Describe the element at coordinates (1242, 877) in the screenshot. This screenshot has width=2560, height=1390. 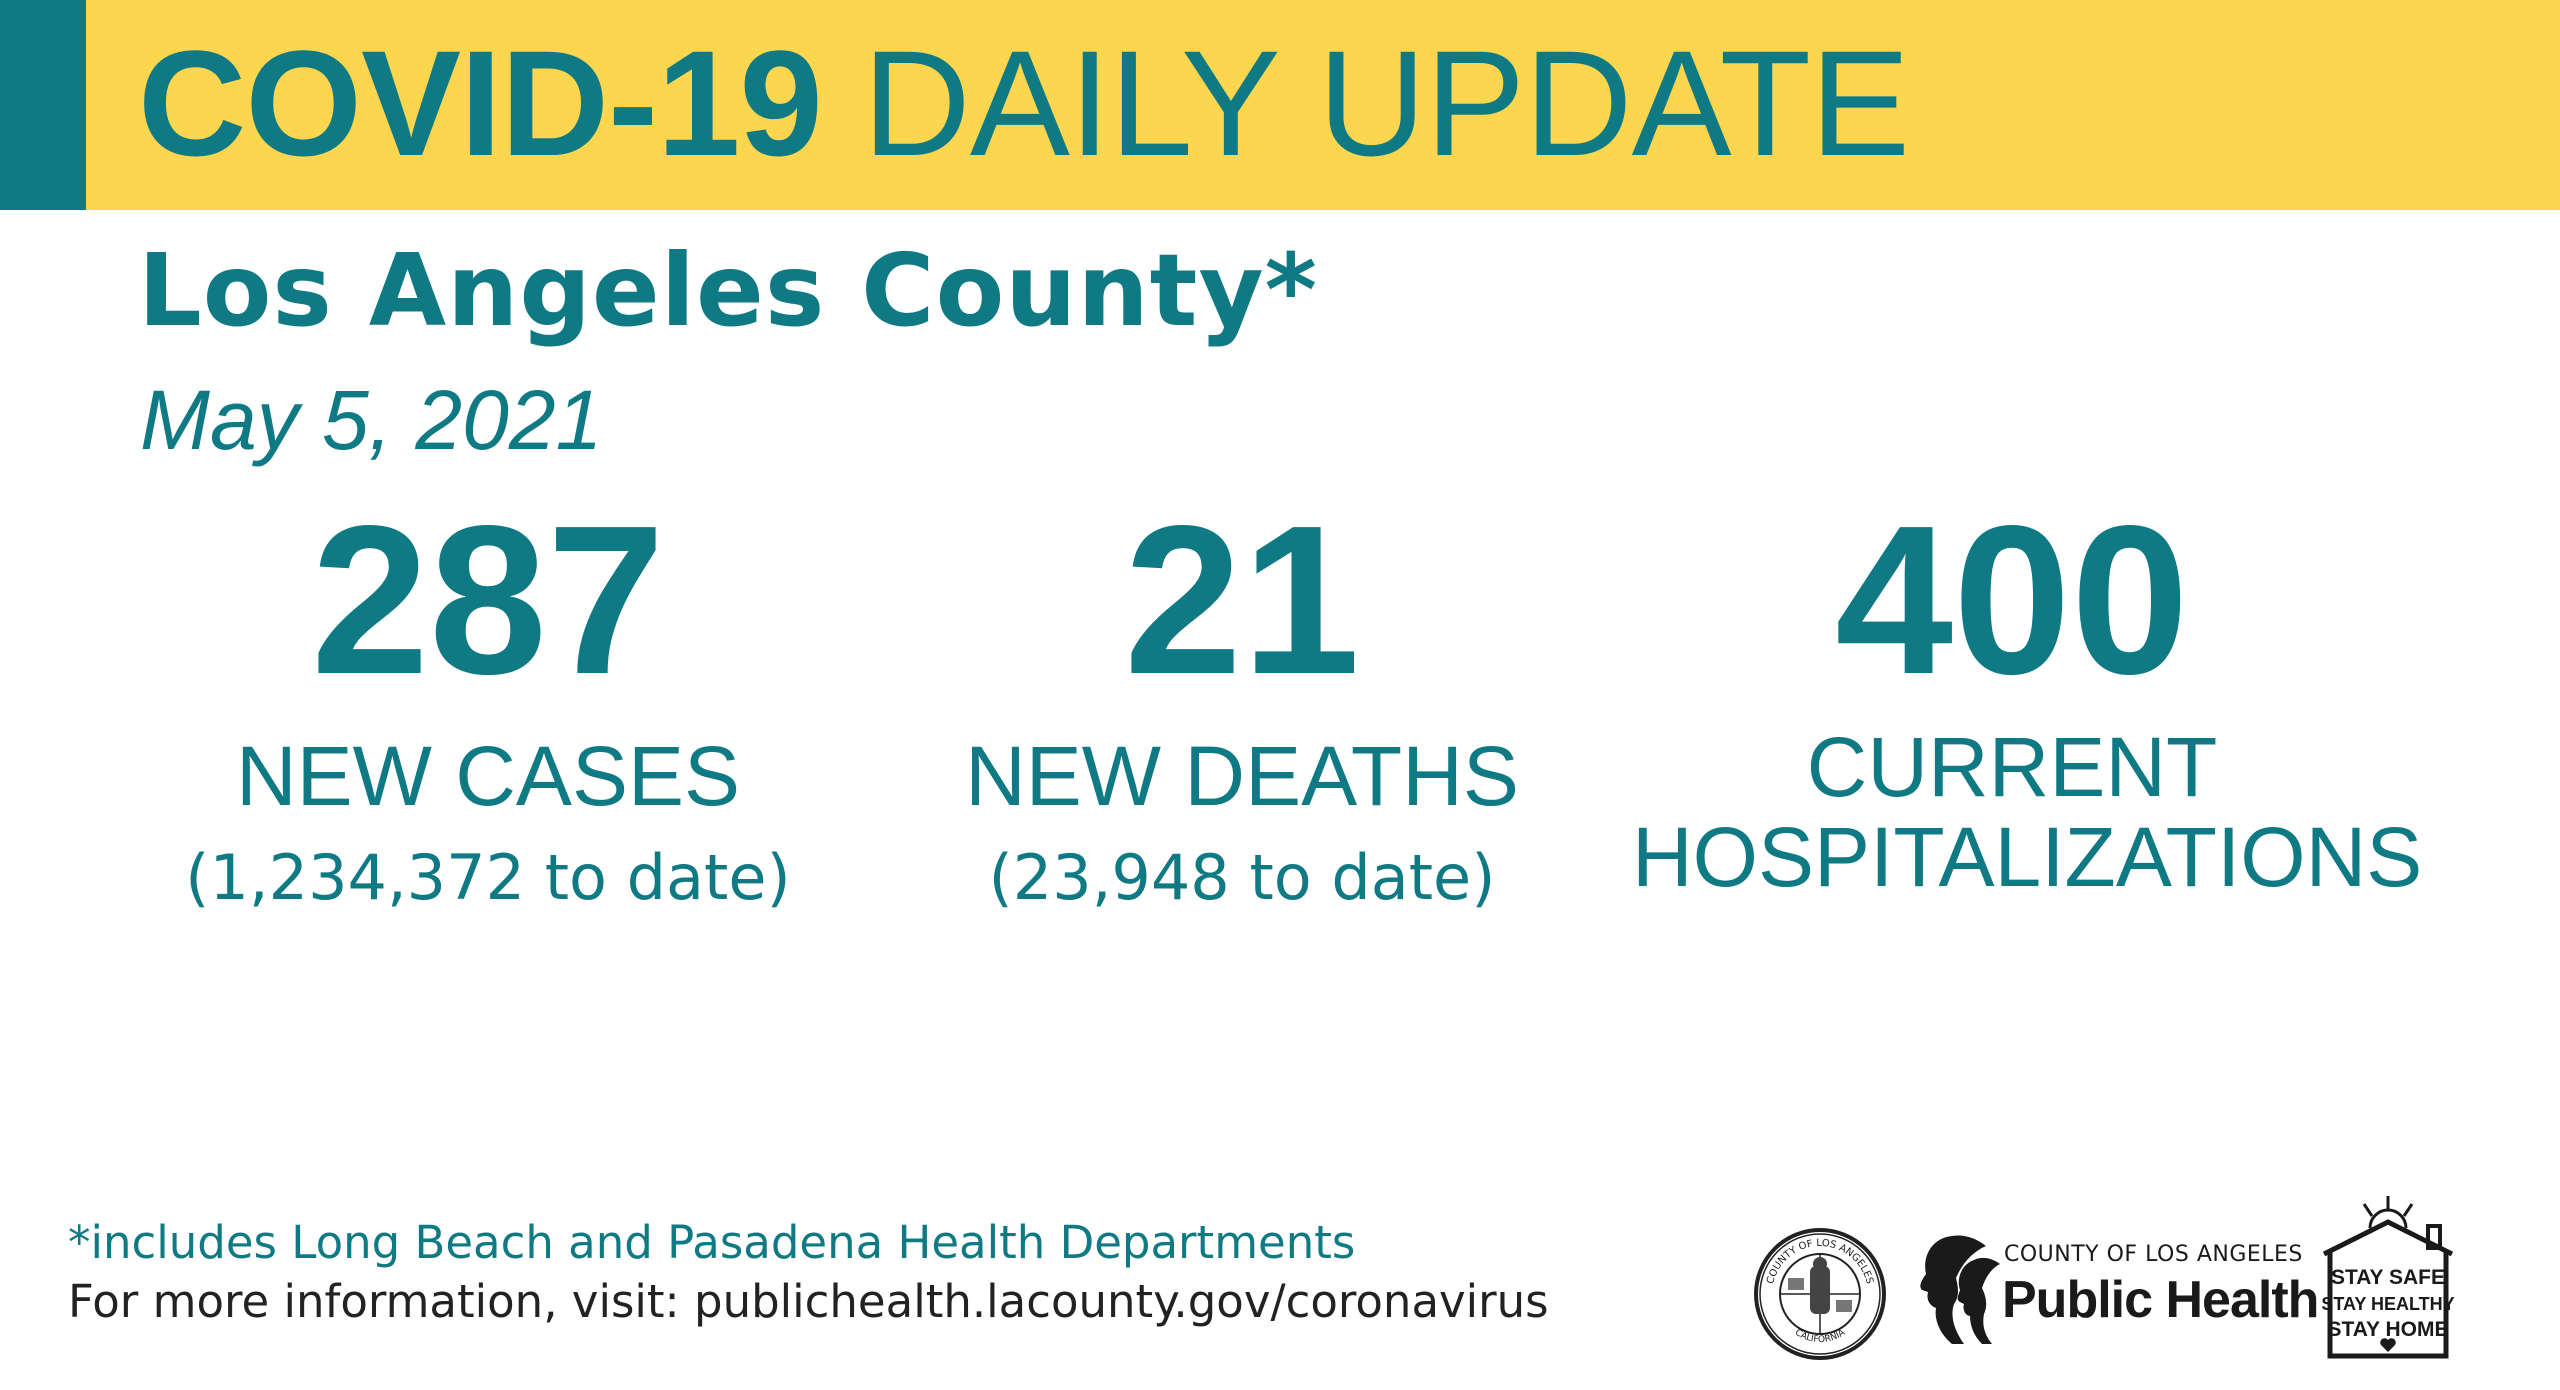
I see `deaths-to-date: (23,948 to date)` at that location.